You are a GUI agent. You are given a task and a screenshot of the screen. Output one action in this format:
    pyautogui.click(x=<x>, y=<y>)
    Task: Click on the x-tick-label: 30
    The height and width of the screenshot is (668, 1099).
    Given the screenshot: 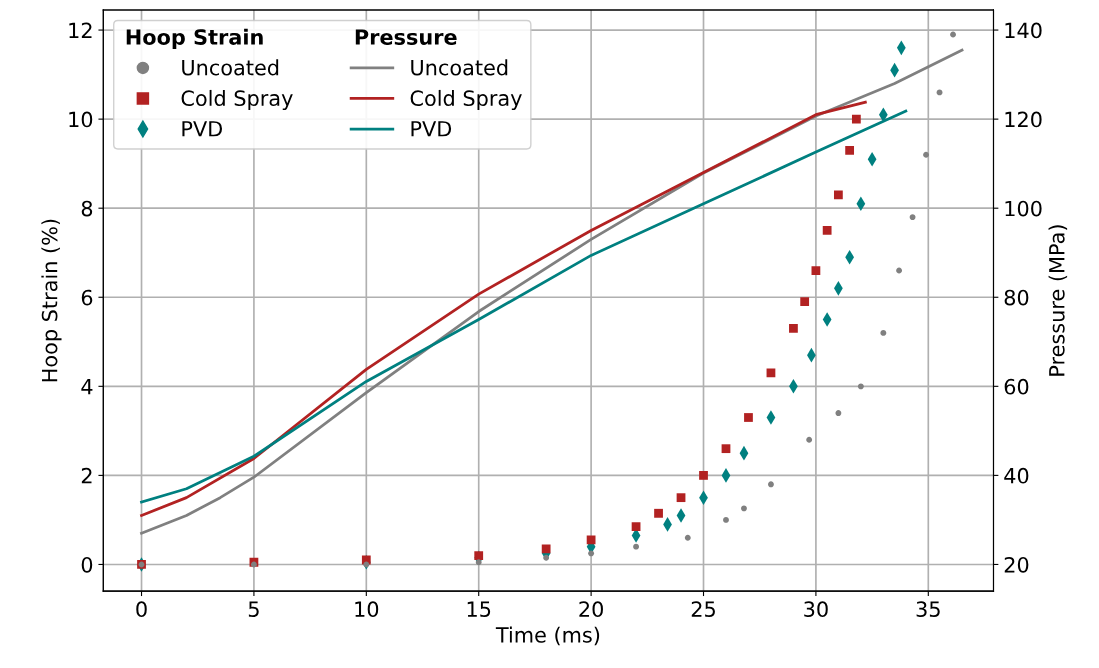 What is the action you would take?
    pyautogui.click(x=816, y=609)
    